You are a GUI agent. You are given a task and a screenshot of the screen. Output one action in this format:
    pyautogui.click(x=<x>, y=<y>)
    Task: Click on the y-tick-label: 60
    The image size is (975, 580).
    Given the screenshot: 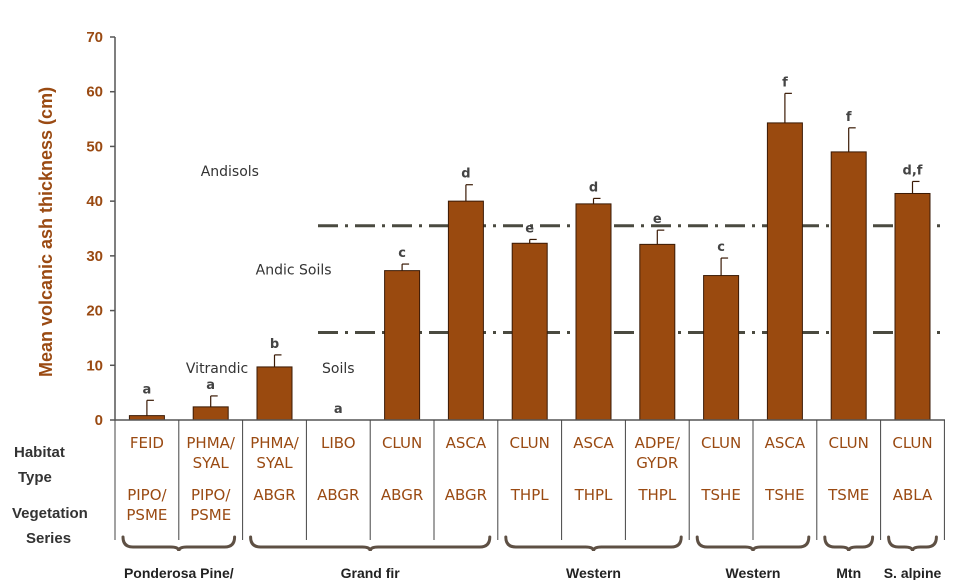 What is the action you would take?
    pyautogui.click(x=94, y=92)
    